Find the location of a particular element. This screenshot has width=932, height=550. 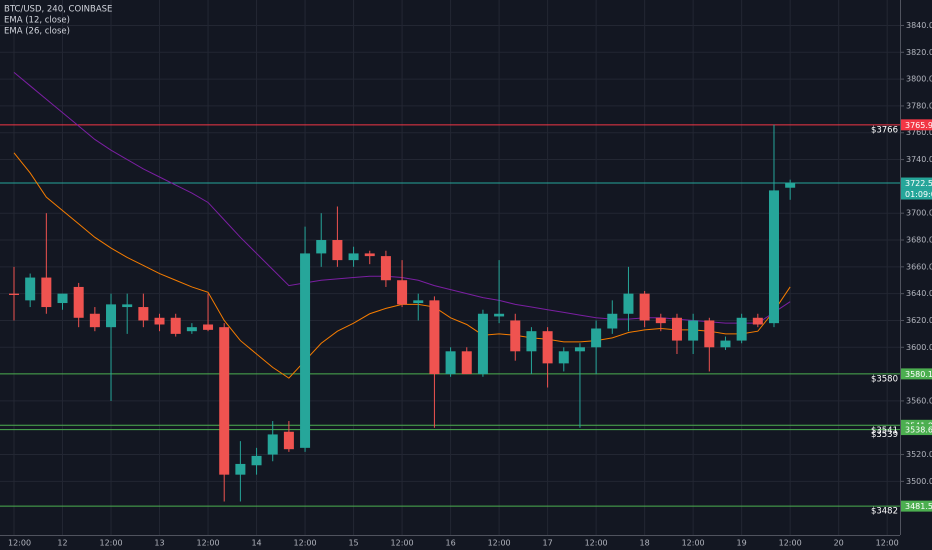

y-tick-label: 3800.00 is located at coordinates (919, 79).